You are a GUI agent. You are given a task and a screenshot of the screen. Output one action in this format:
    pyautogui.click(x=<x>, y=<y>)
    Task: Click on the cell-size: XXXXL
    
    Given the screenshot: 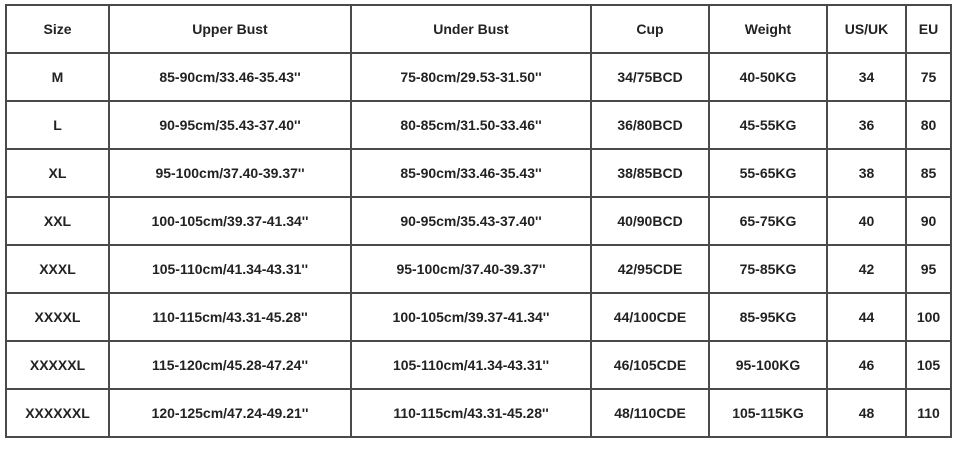 What is the action you would take?
    pyautogui.click(x=57, y=317)
    